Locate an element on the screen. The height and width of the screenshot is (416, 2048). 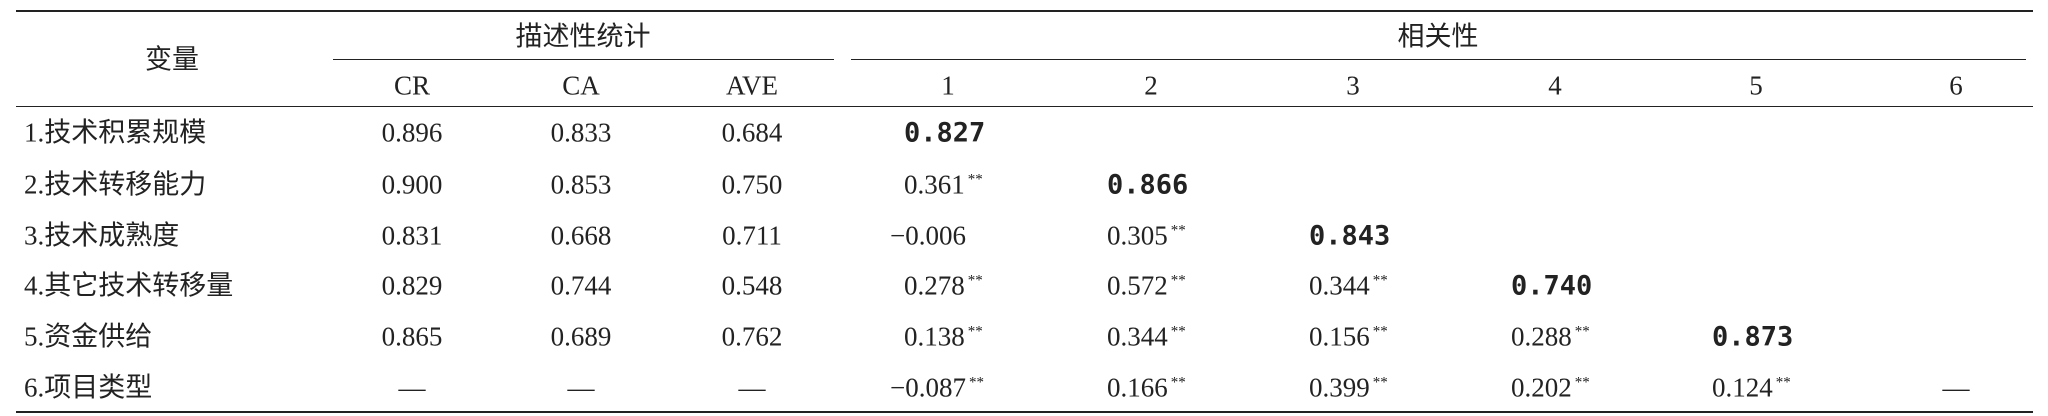
stat-cell: 0.831 is located at coordinates (412, 235).